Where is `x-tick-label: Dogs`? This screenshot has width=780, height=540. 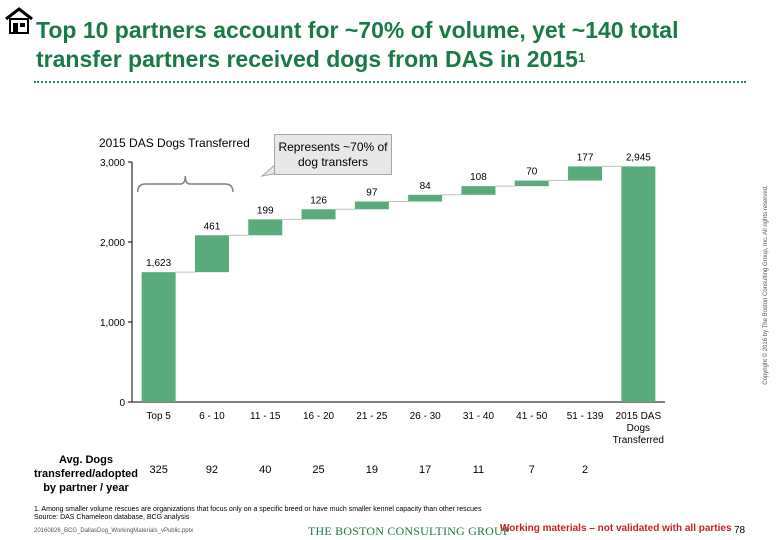
x-tick-label: Dogs is located at coordinates (638, 428).